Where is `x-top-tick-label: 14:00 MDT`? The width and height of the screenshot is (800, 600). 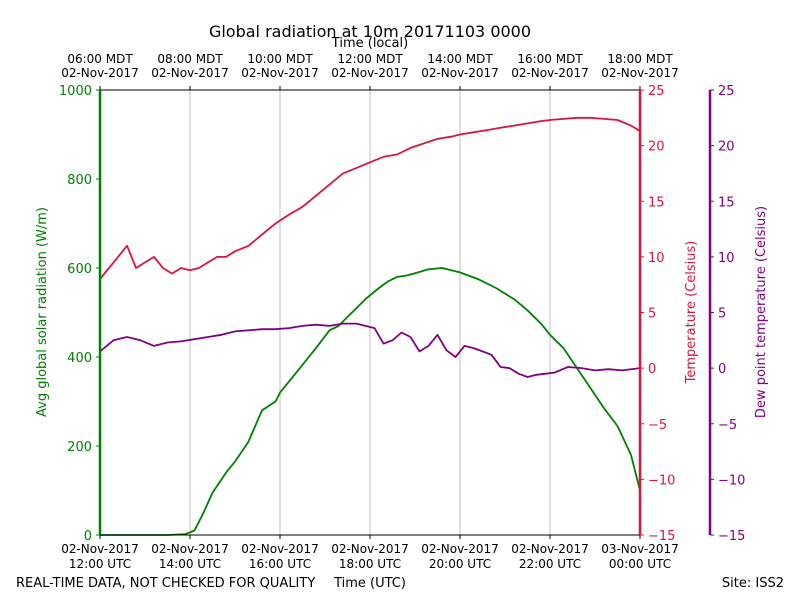
x-top-tick-label: 14:00 MDT is located at coordinates (460, 59).